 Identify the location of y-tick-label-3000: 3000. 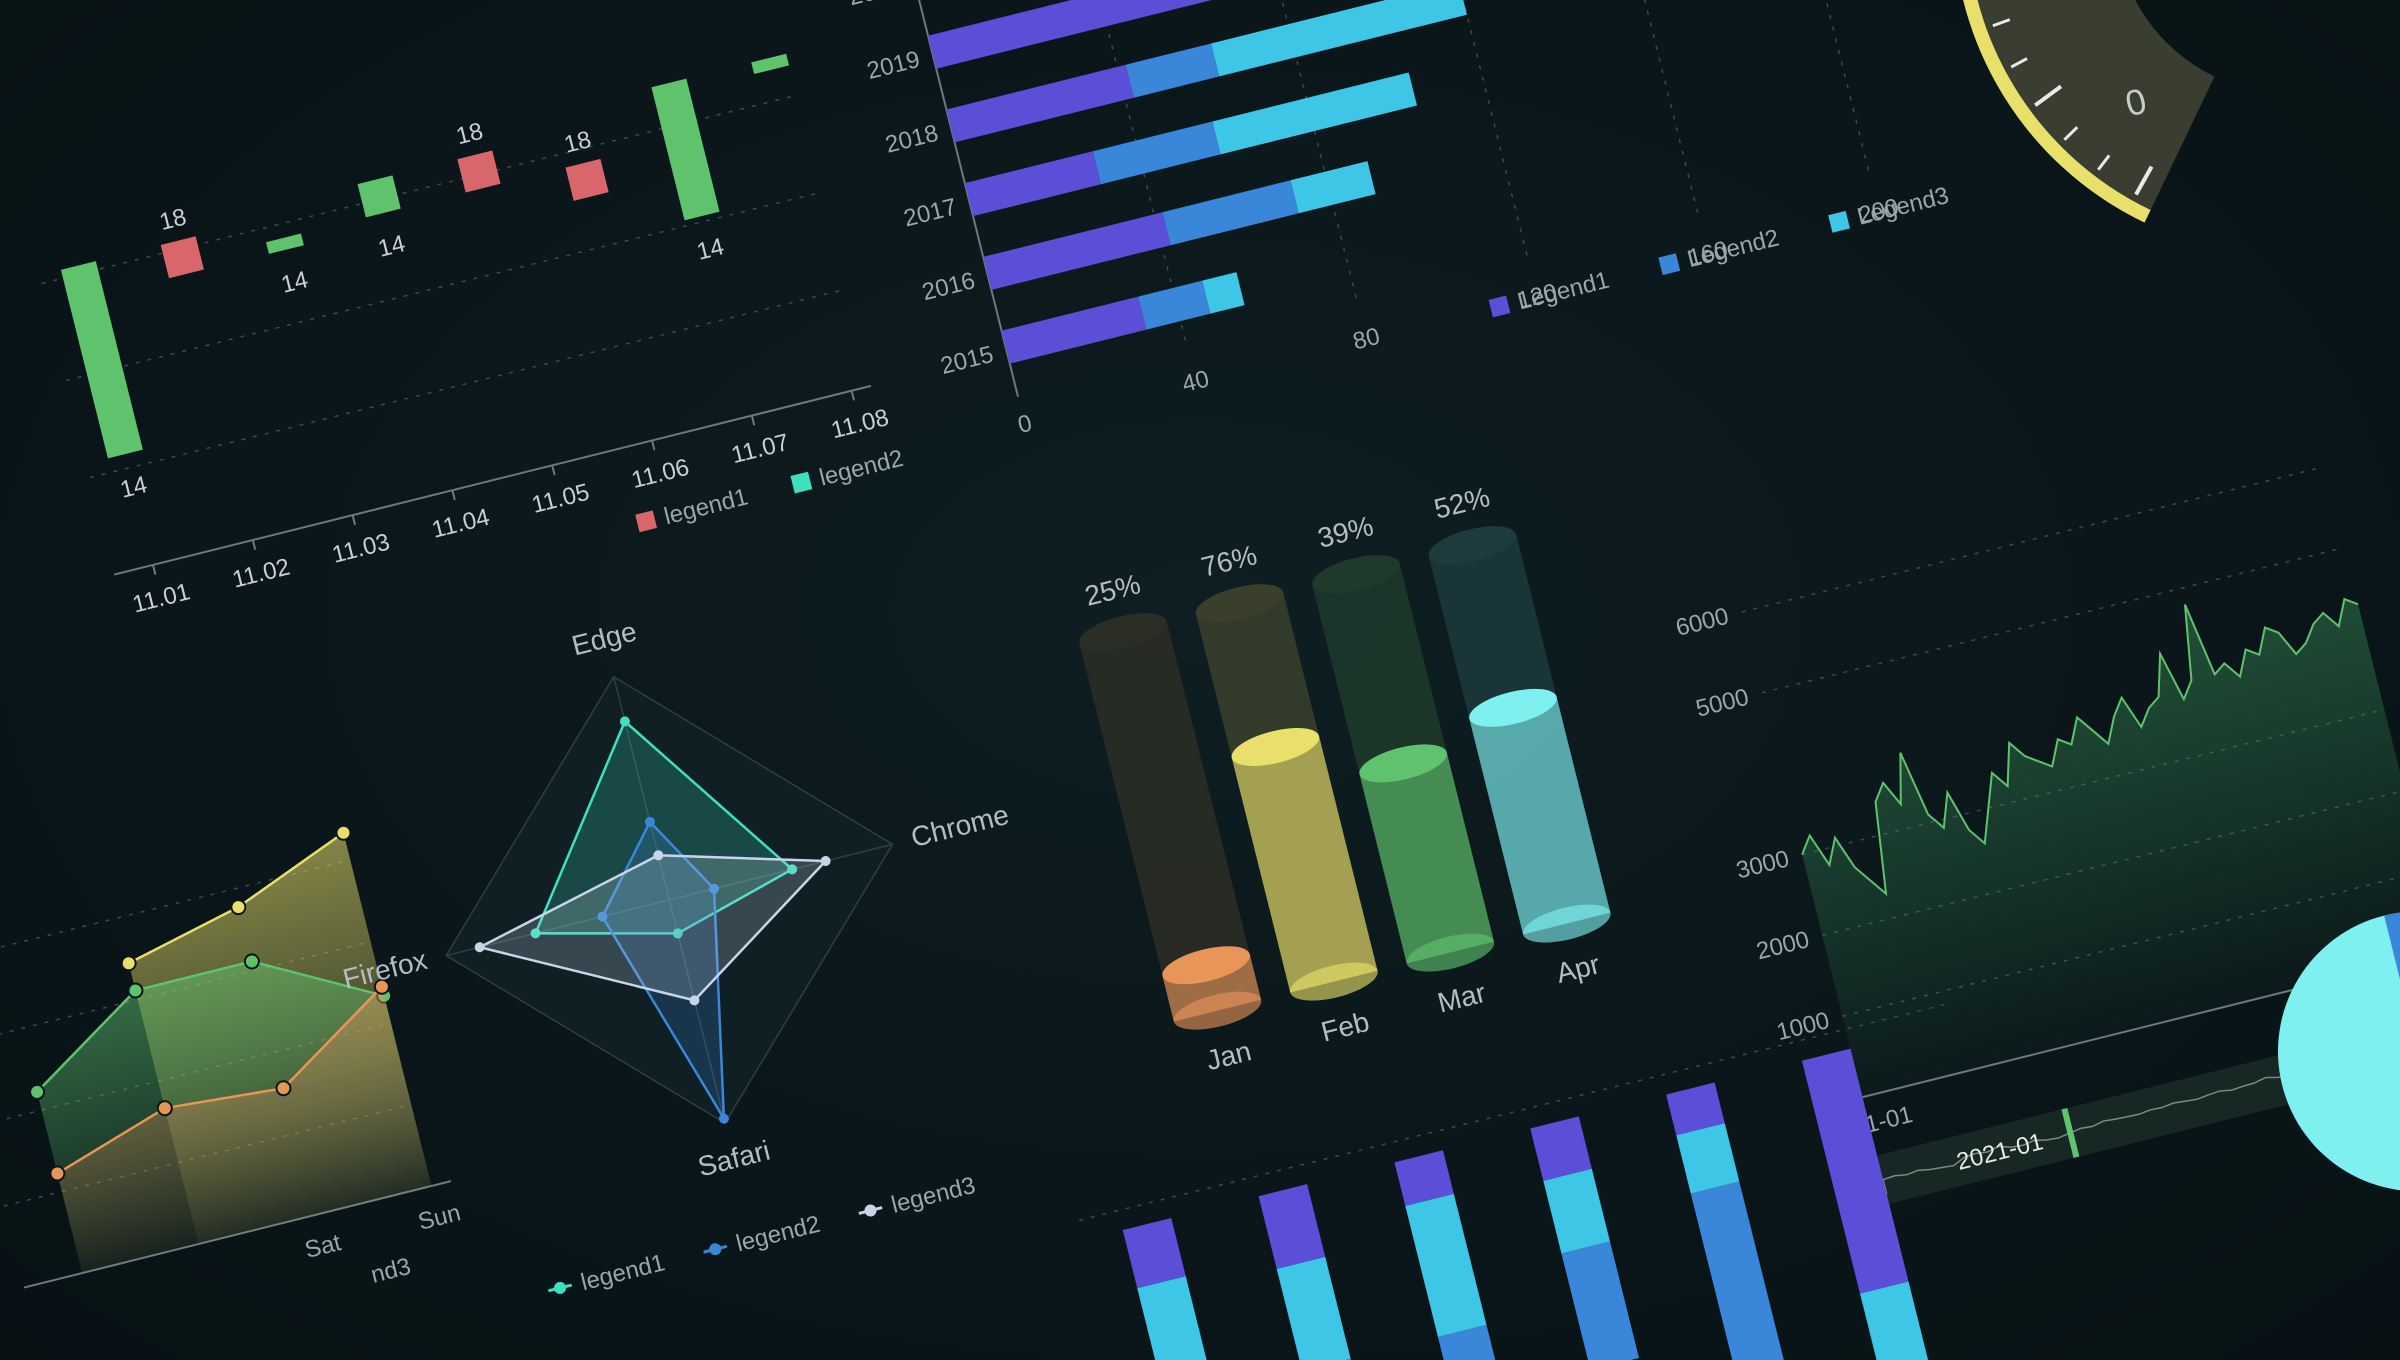
(1763, 864).